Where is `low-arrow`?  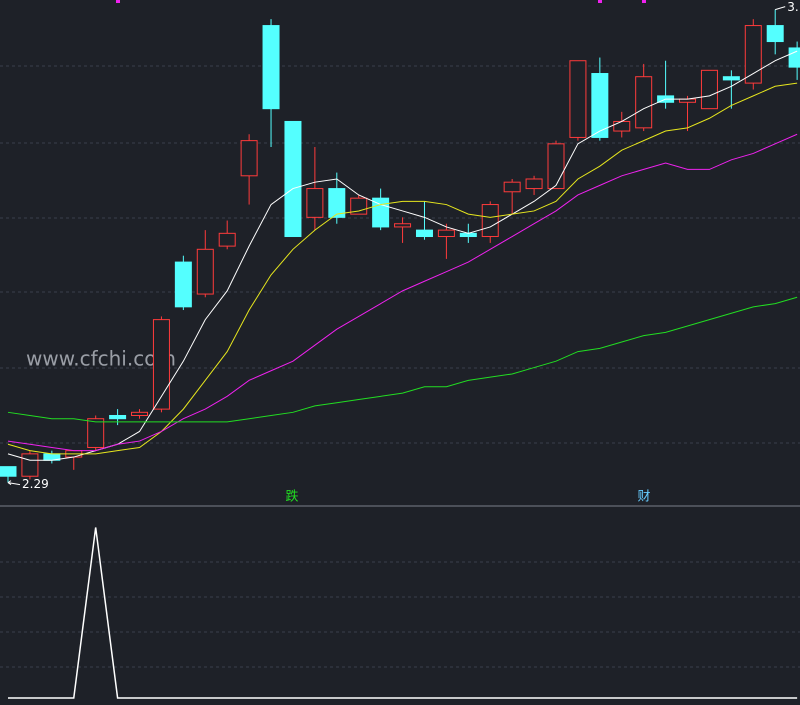 low-arrow is located at coordinates (14, 483).